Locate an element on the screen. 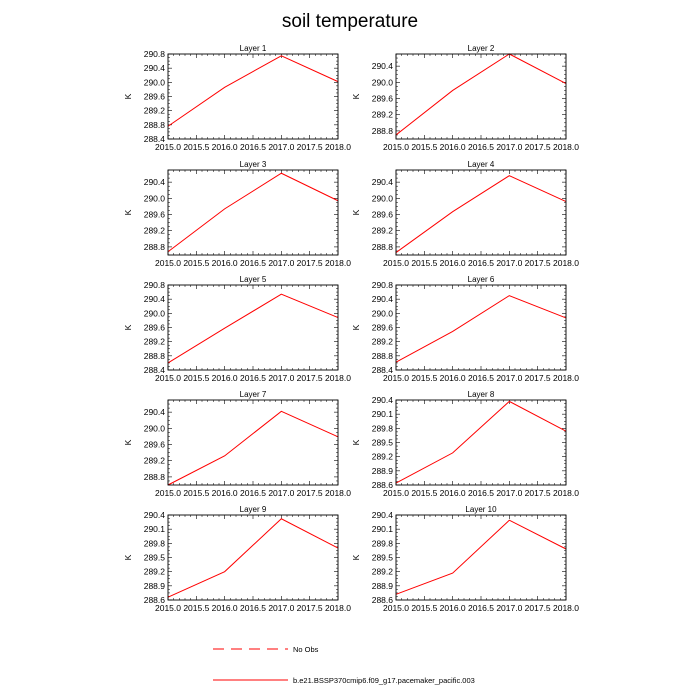 This screenshot has height=700, width=700. panel-title: Layer 4 is located at coordinates (481, 164).